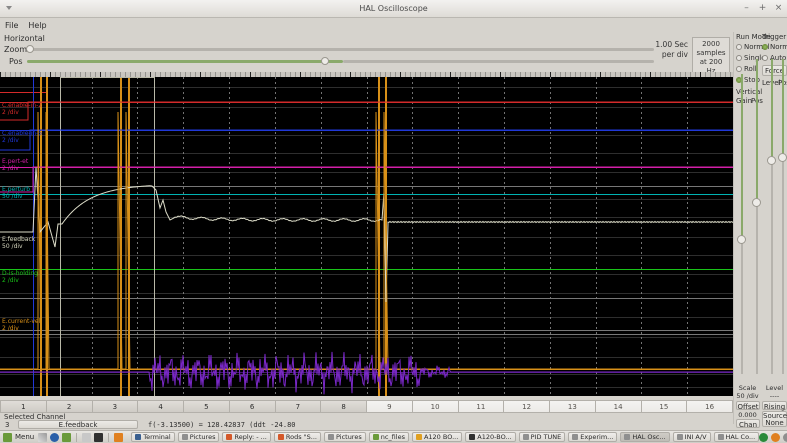  I want to click on taskbar-item-4: Pictures, so click(344, 437).